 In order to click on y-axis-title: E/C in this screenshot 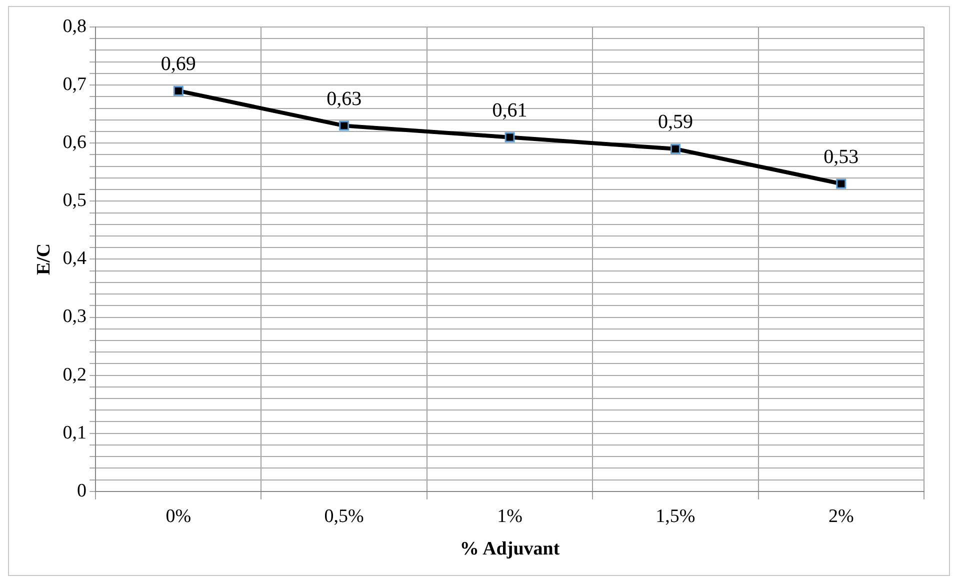, I will do `click(43, 259)`.